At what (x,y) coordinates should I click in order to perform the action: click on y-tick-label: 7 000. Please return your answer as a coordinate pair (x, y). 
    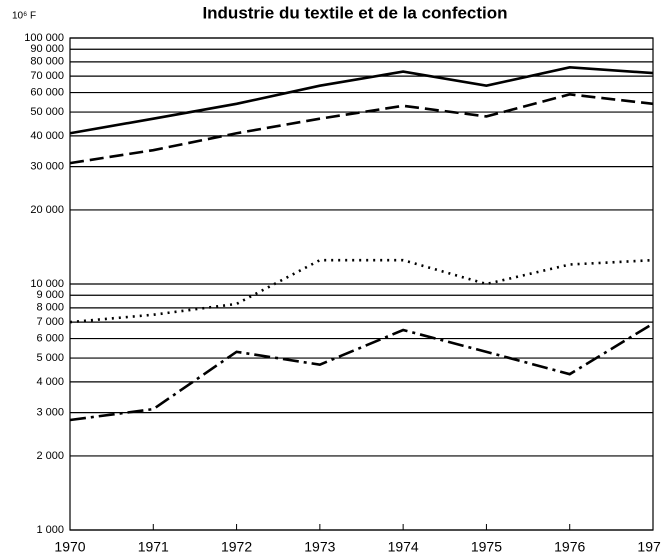
    Looking at the image, I should click on (50, 322).